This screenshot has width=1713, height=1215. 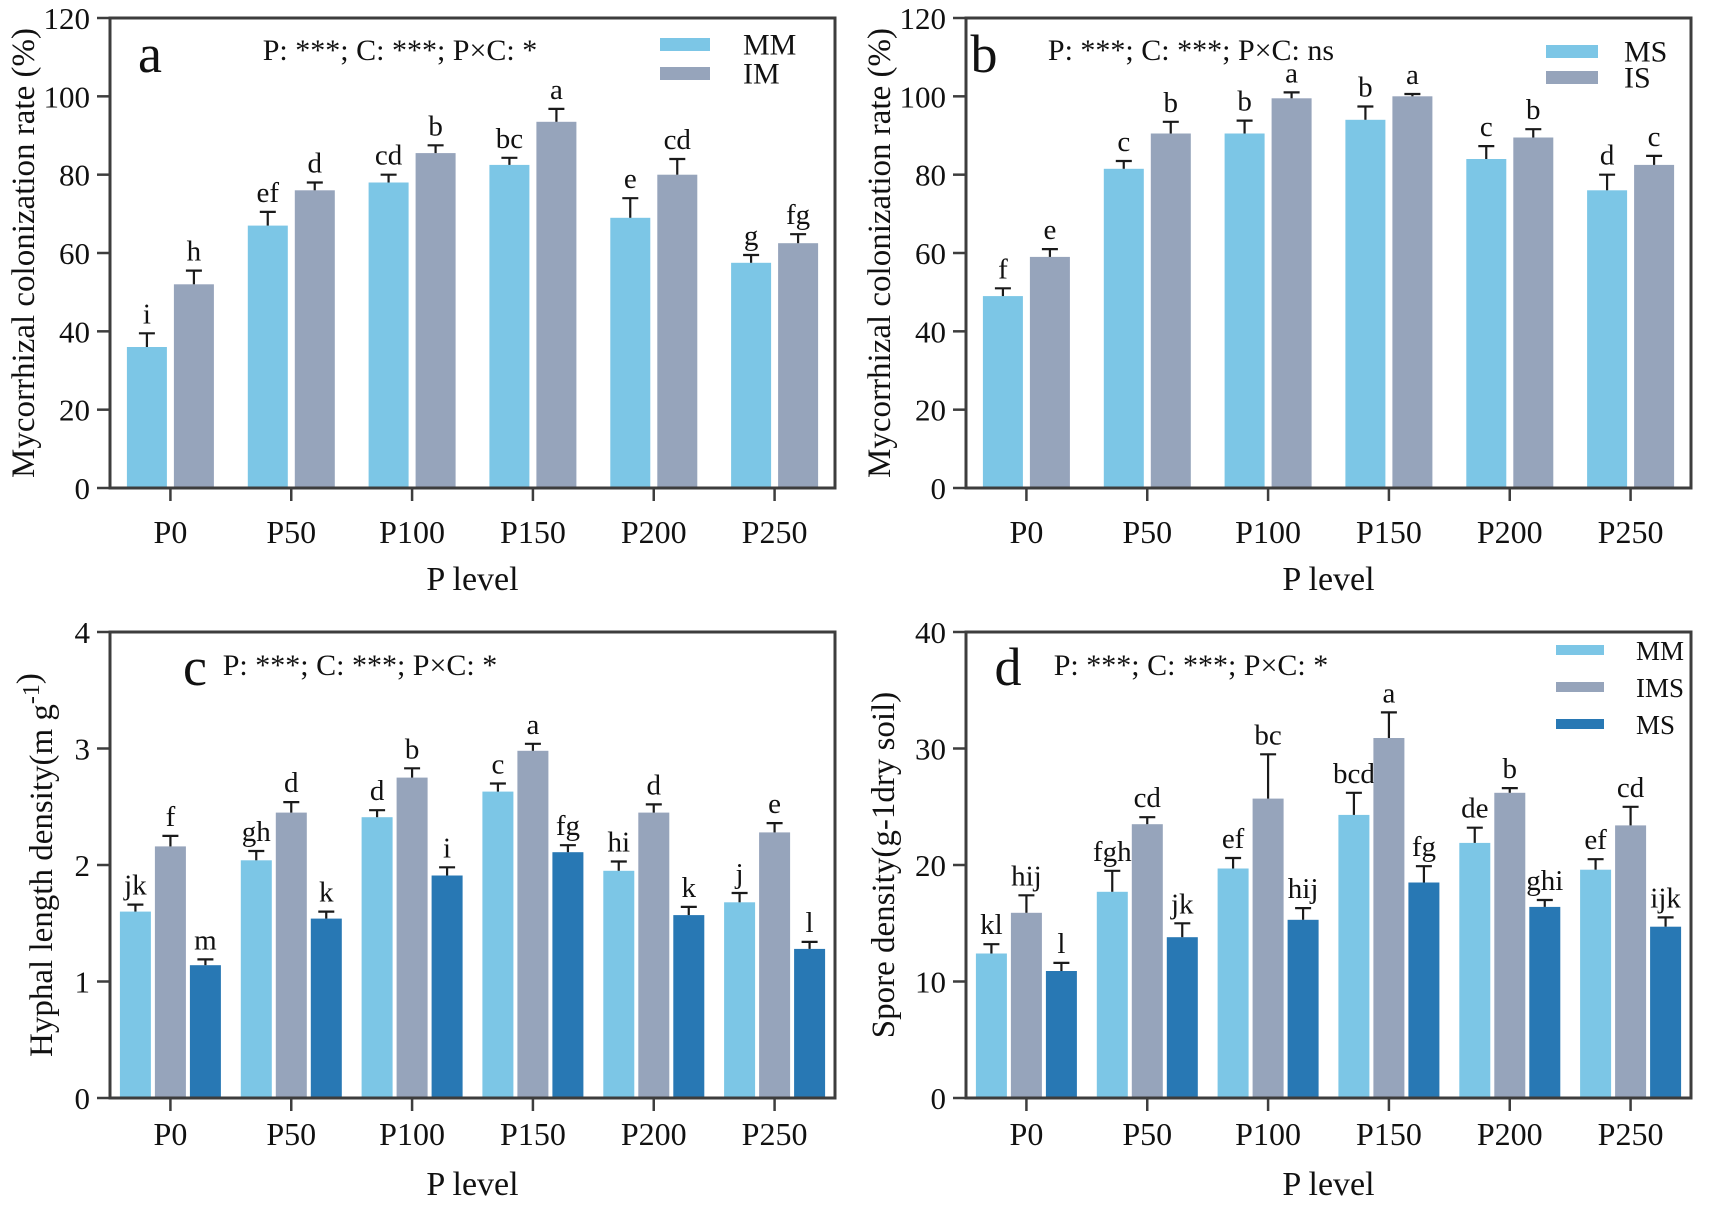 What do you see at coordinates (1412, 292) in the screenshot?
I see `bar-IS-P150` at bounding box center [1412, 292].